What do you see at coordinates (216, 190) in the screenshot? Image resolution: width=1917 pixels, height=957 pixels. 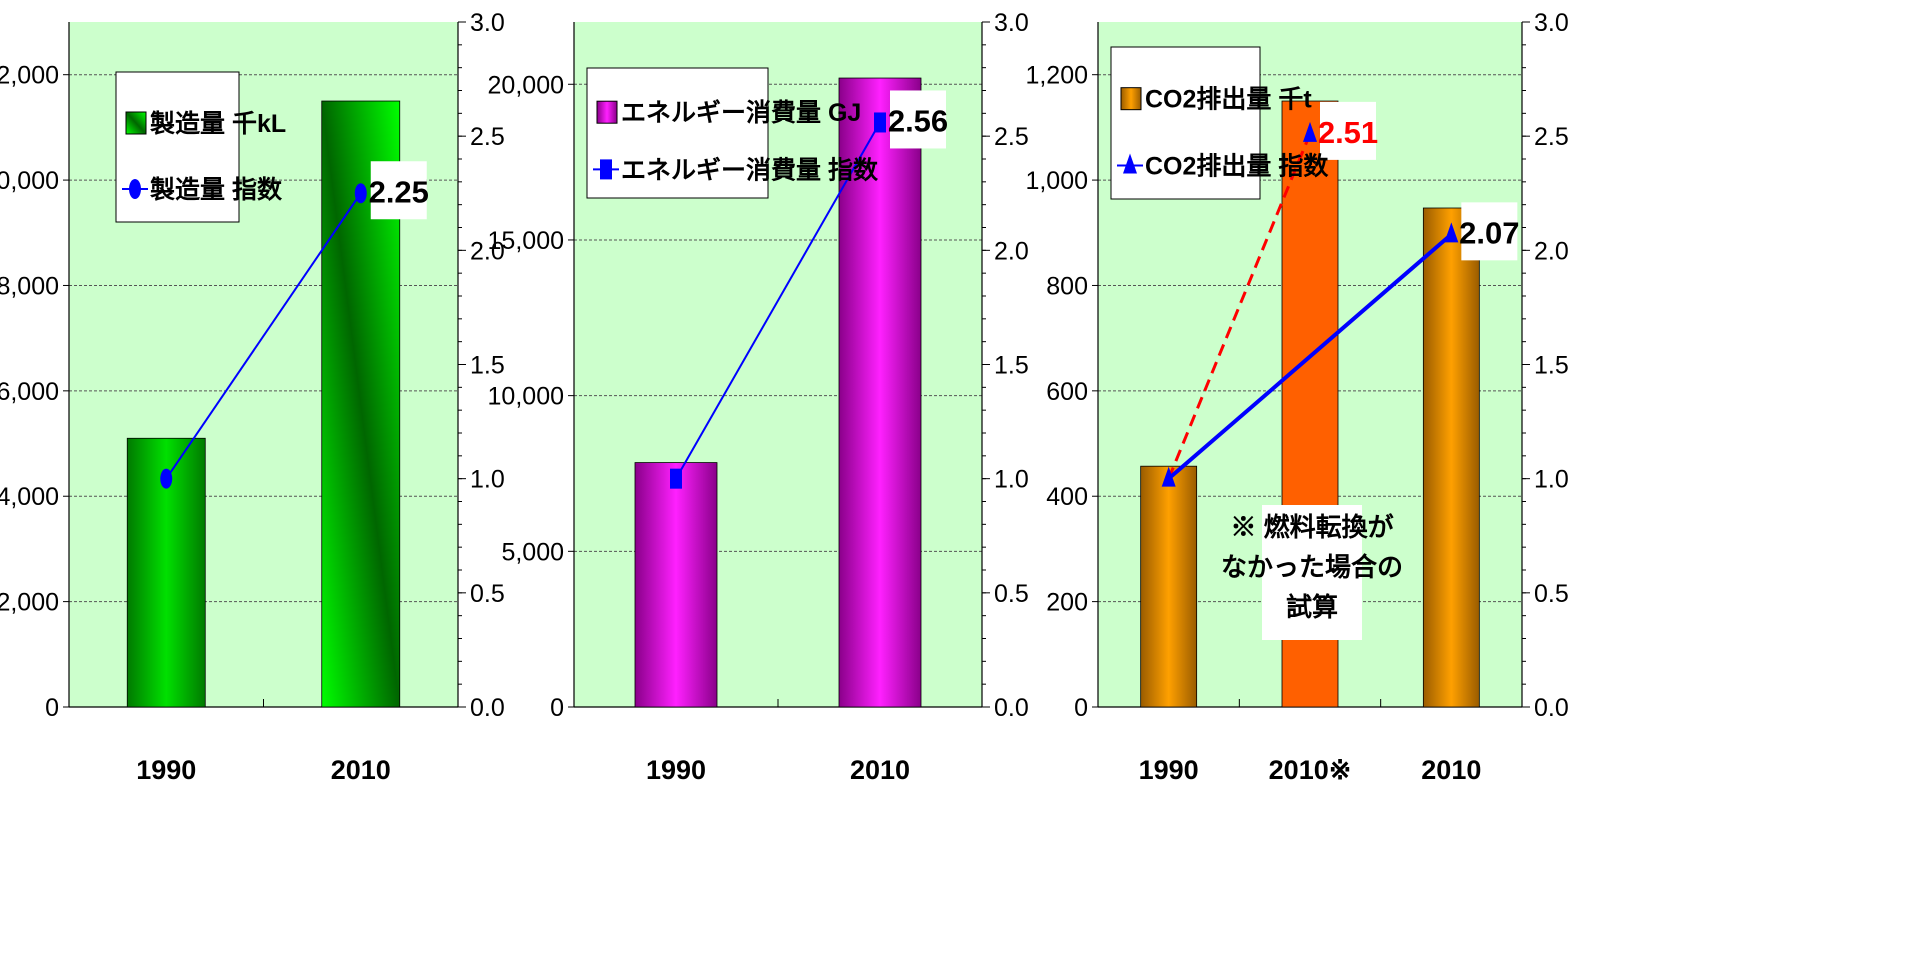 I see `legend-label: 製造量 指数` at bounding box center [216, 190].